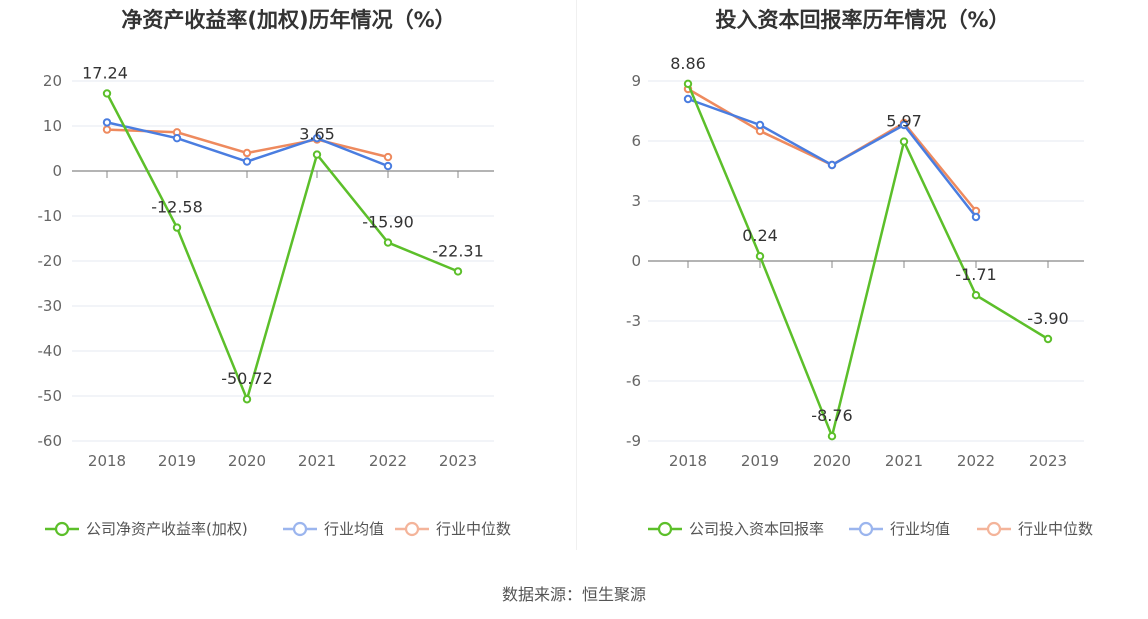  What do you see at coordinates (50, 216) in the screenshot?
I see `roe-y-tick-label: -10` at bounding box center [50, 216].